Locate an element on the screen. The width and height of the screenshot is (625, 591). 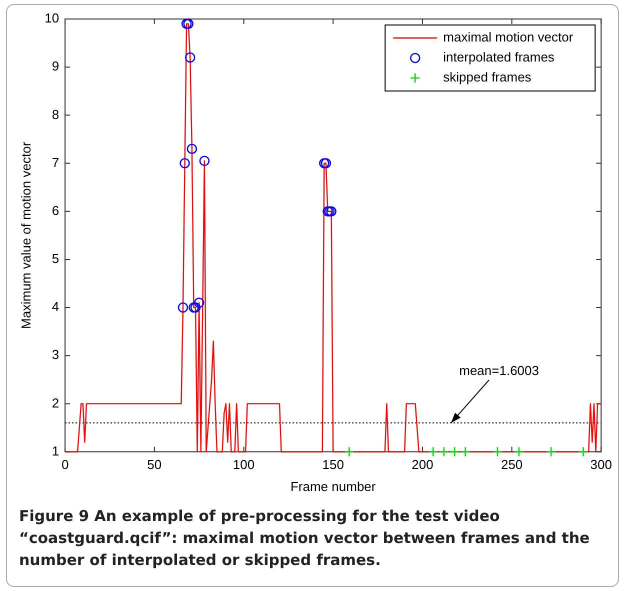
x-tick-label: 250 is located at coordinates (511, 464).